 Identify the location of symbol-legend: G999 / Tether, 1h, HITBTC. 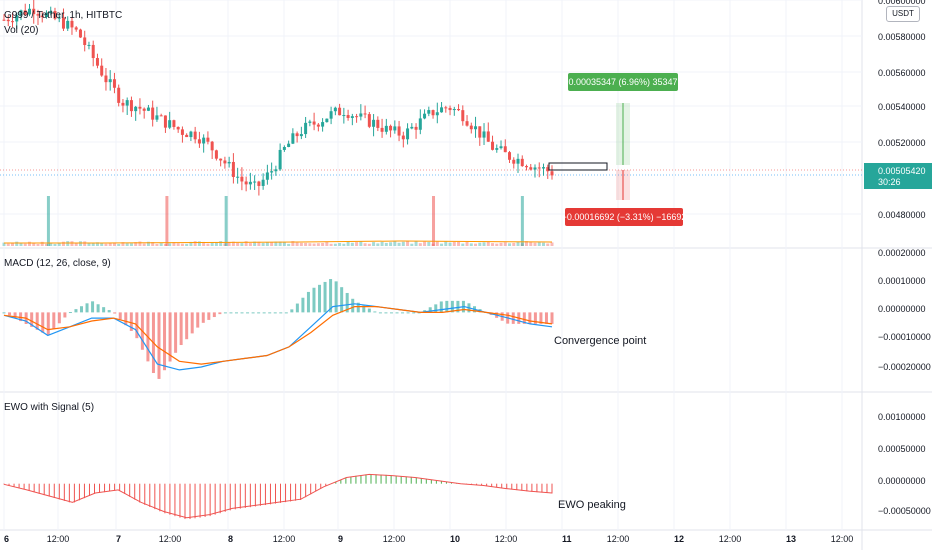
(63, 15).